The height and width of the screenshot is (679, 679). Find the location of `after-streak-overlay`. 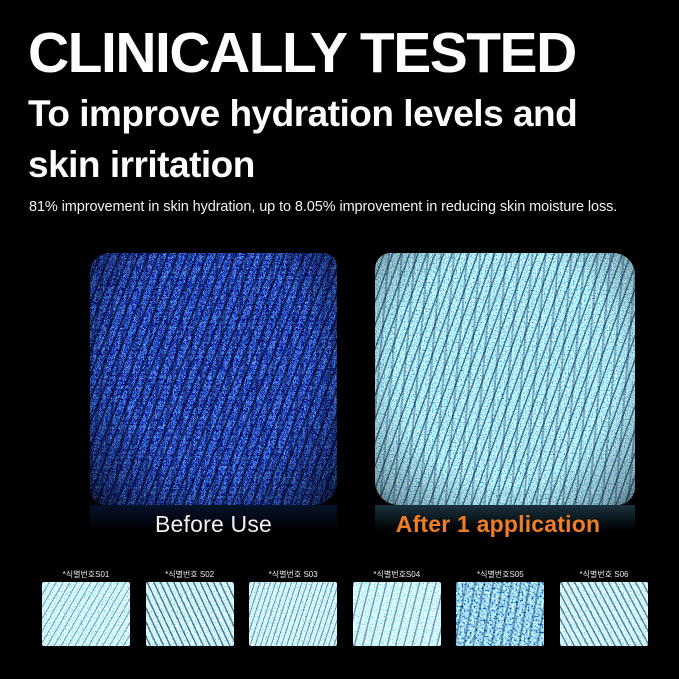

after-streak-overlay is located at coordinates (505, 379).